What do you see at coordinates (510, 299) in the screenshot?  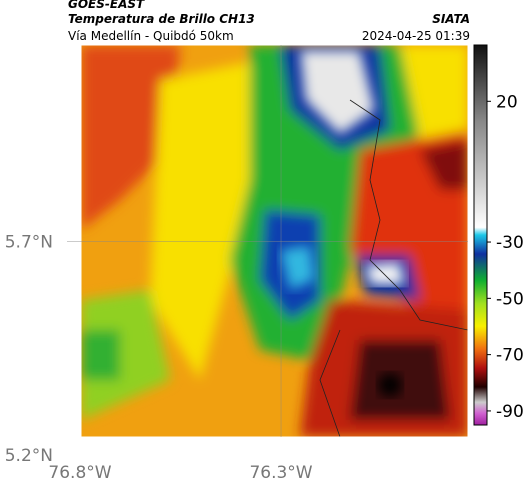 I see `colorbar-tick-label: -50` at bounding box center [510, 299].